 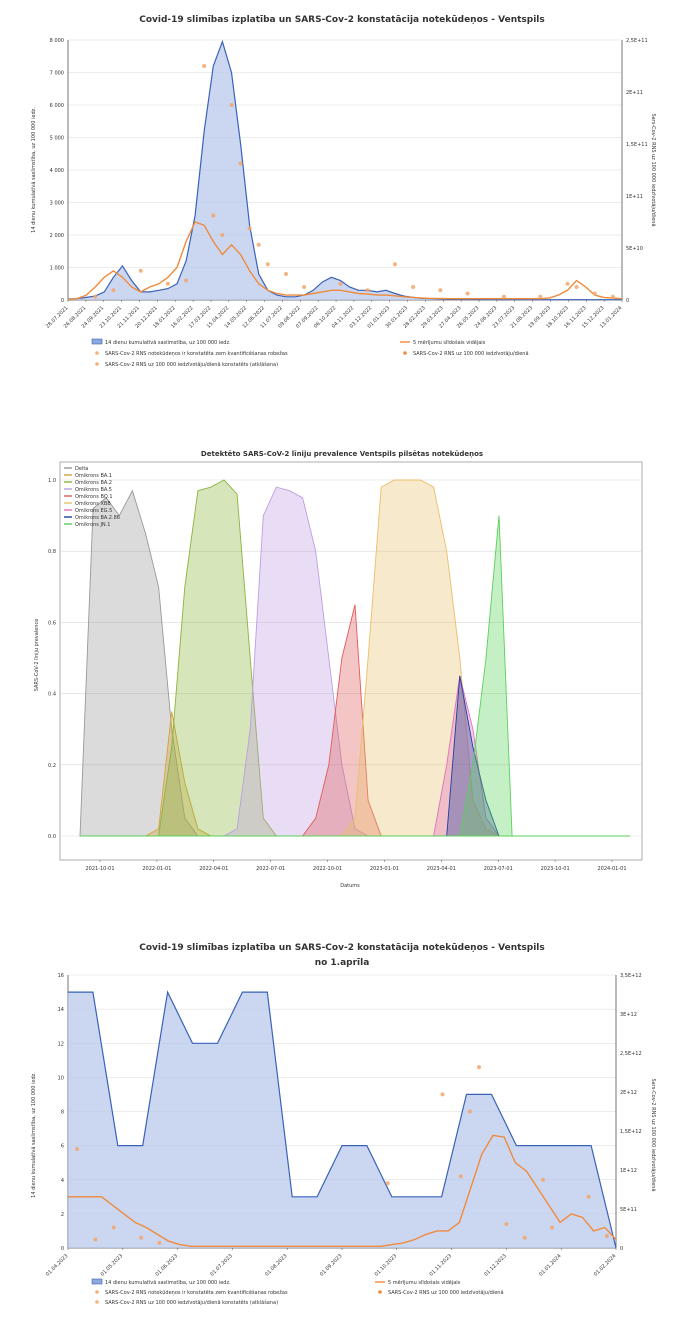 What do you see at coordinates (441, 1265) in the screenshot?
I see `x-tick-label: 01.11.2023` at bounding box center [441, 1265].